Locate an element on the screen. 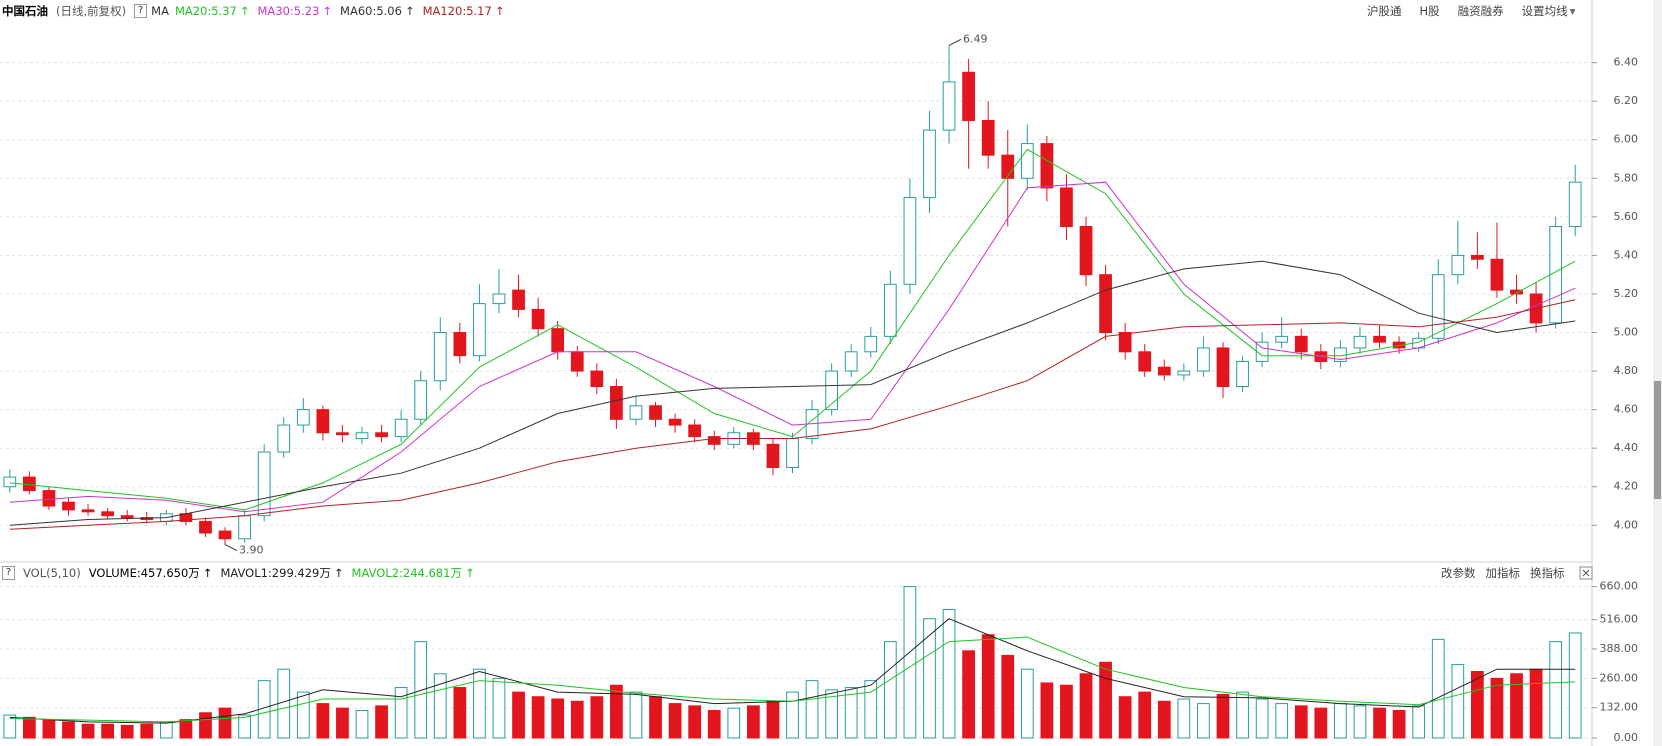  tool-button: 改参数 is located at coordinates (1458, 573).